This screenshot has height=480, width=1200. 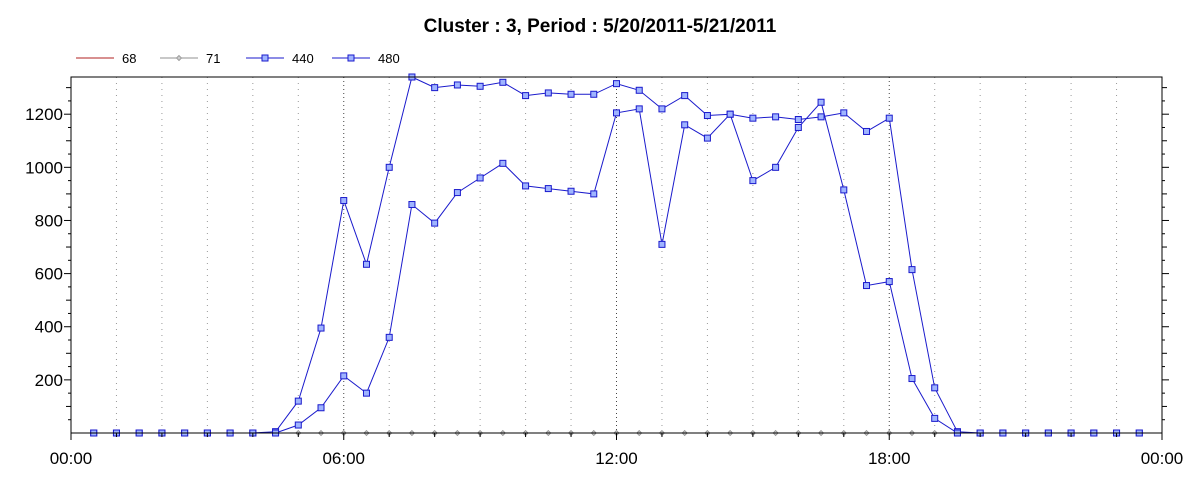 I want to click on legend-label-480: 480, so click(x=389, y=58).